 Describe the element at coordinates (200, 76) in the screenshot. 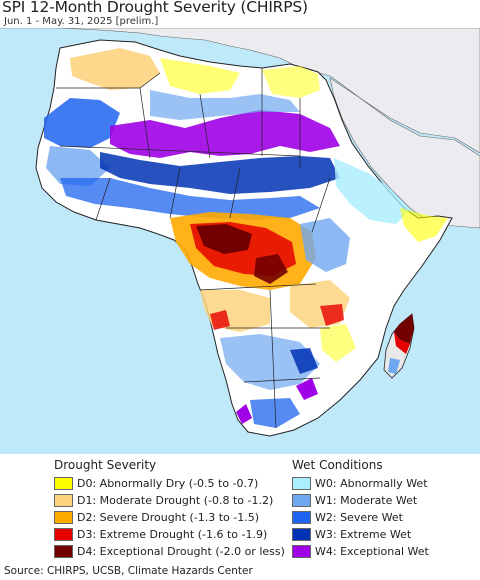

I see `region-north-d0b` at that location.